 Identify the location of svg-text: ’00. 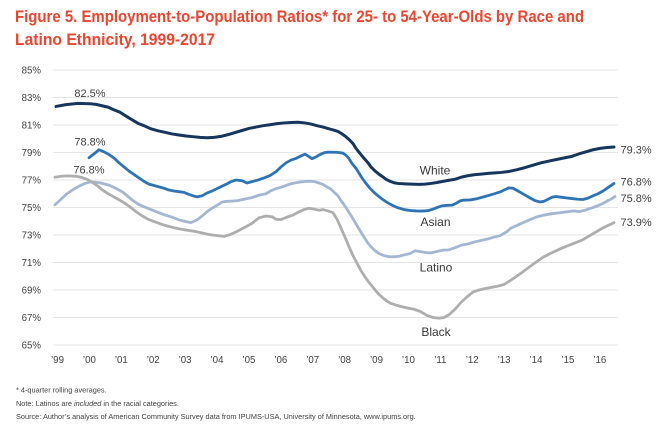
(90, 360).